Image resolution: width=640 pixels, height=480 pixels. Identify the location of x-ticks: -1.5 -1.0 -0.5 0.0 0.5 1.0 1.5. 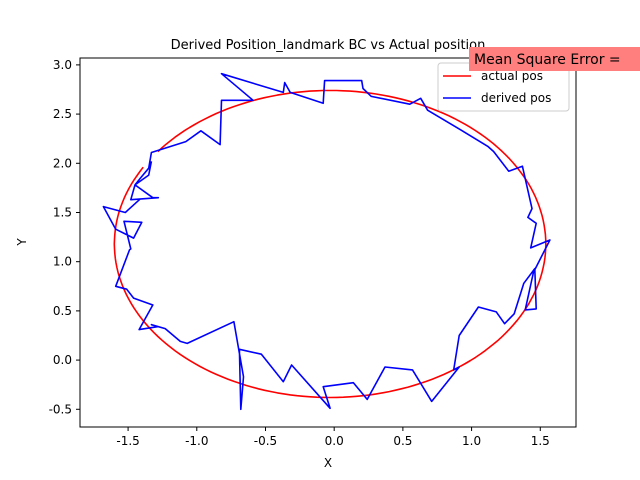
(333, 437).